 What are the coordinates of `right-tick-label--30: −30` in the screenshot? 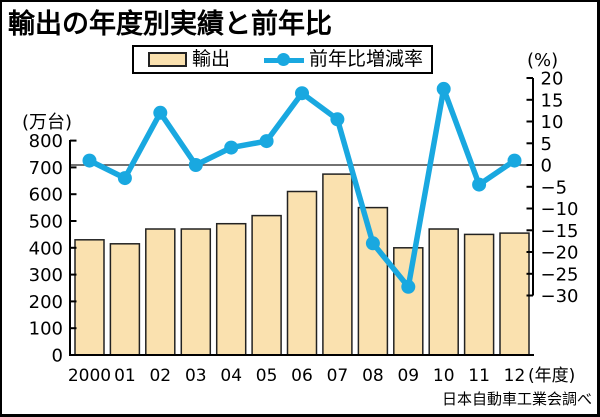 It's located at (560, 296).